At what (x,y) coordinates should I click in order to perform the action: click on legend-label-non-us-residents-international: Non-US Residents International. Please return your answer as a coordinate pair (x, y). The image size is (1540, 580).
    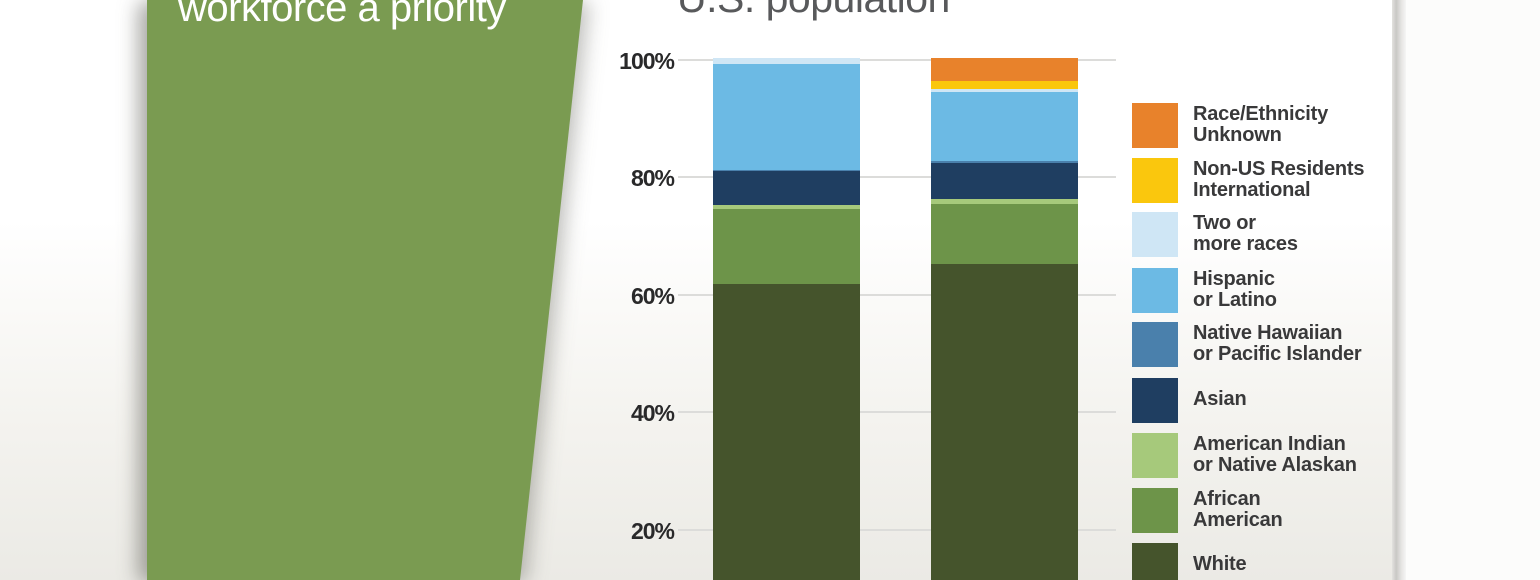
    Looking at the image, I should click on (1279, 179).